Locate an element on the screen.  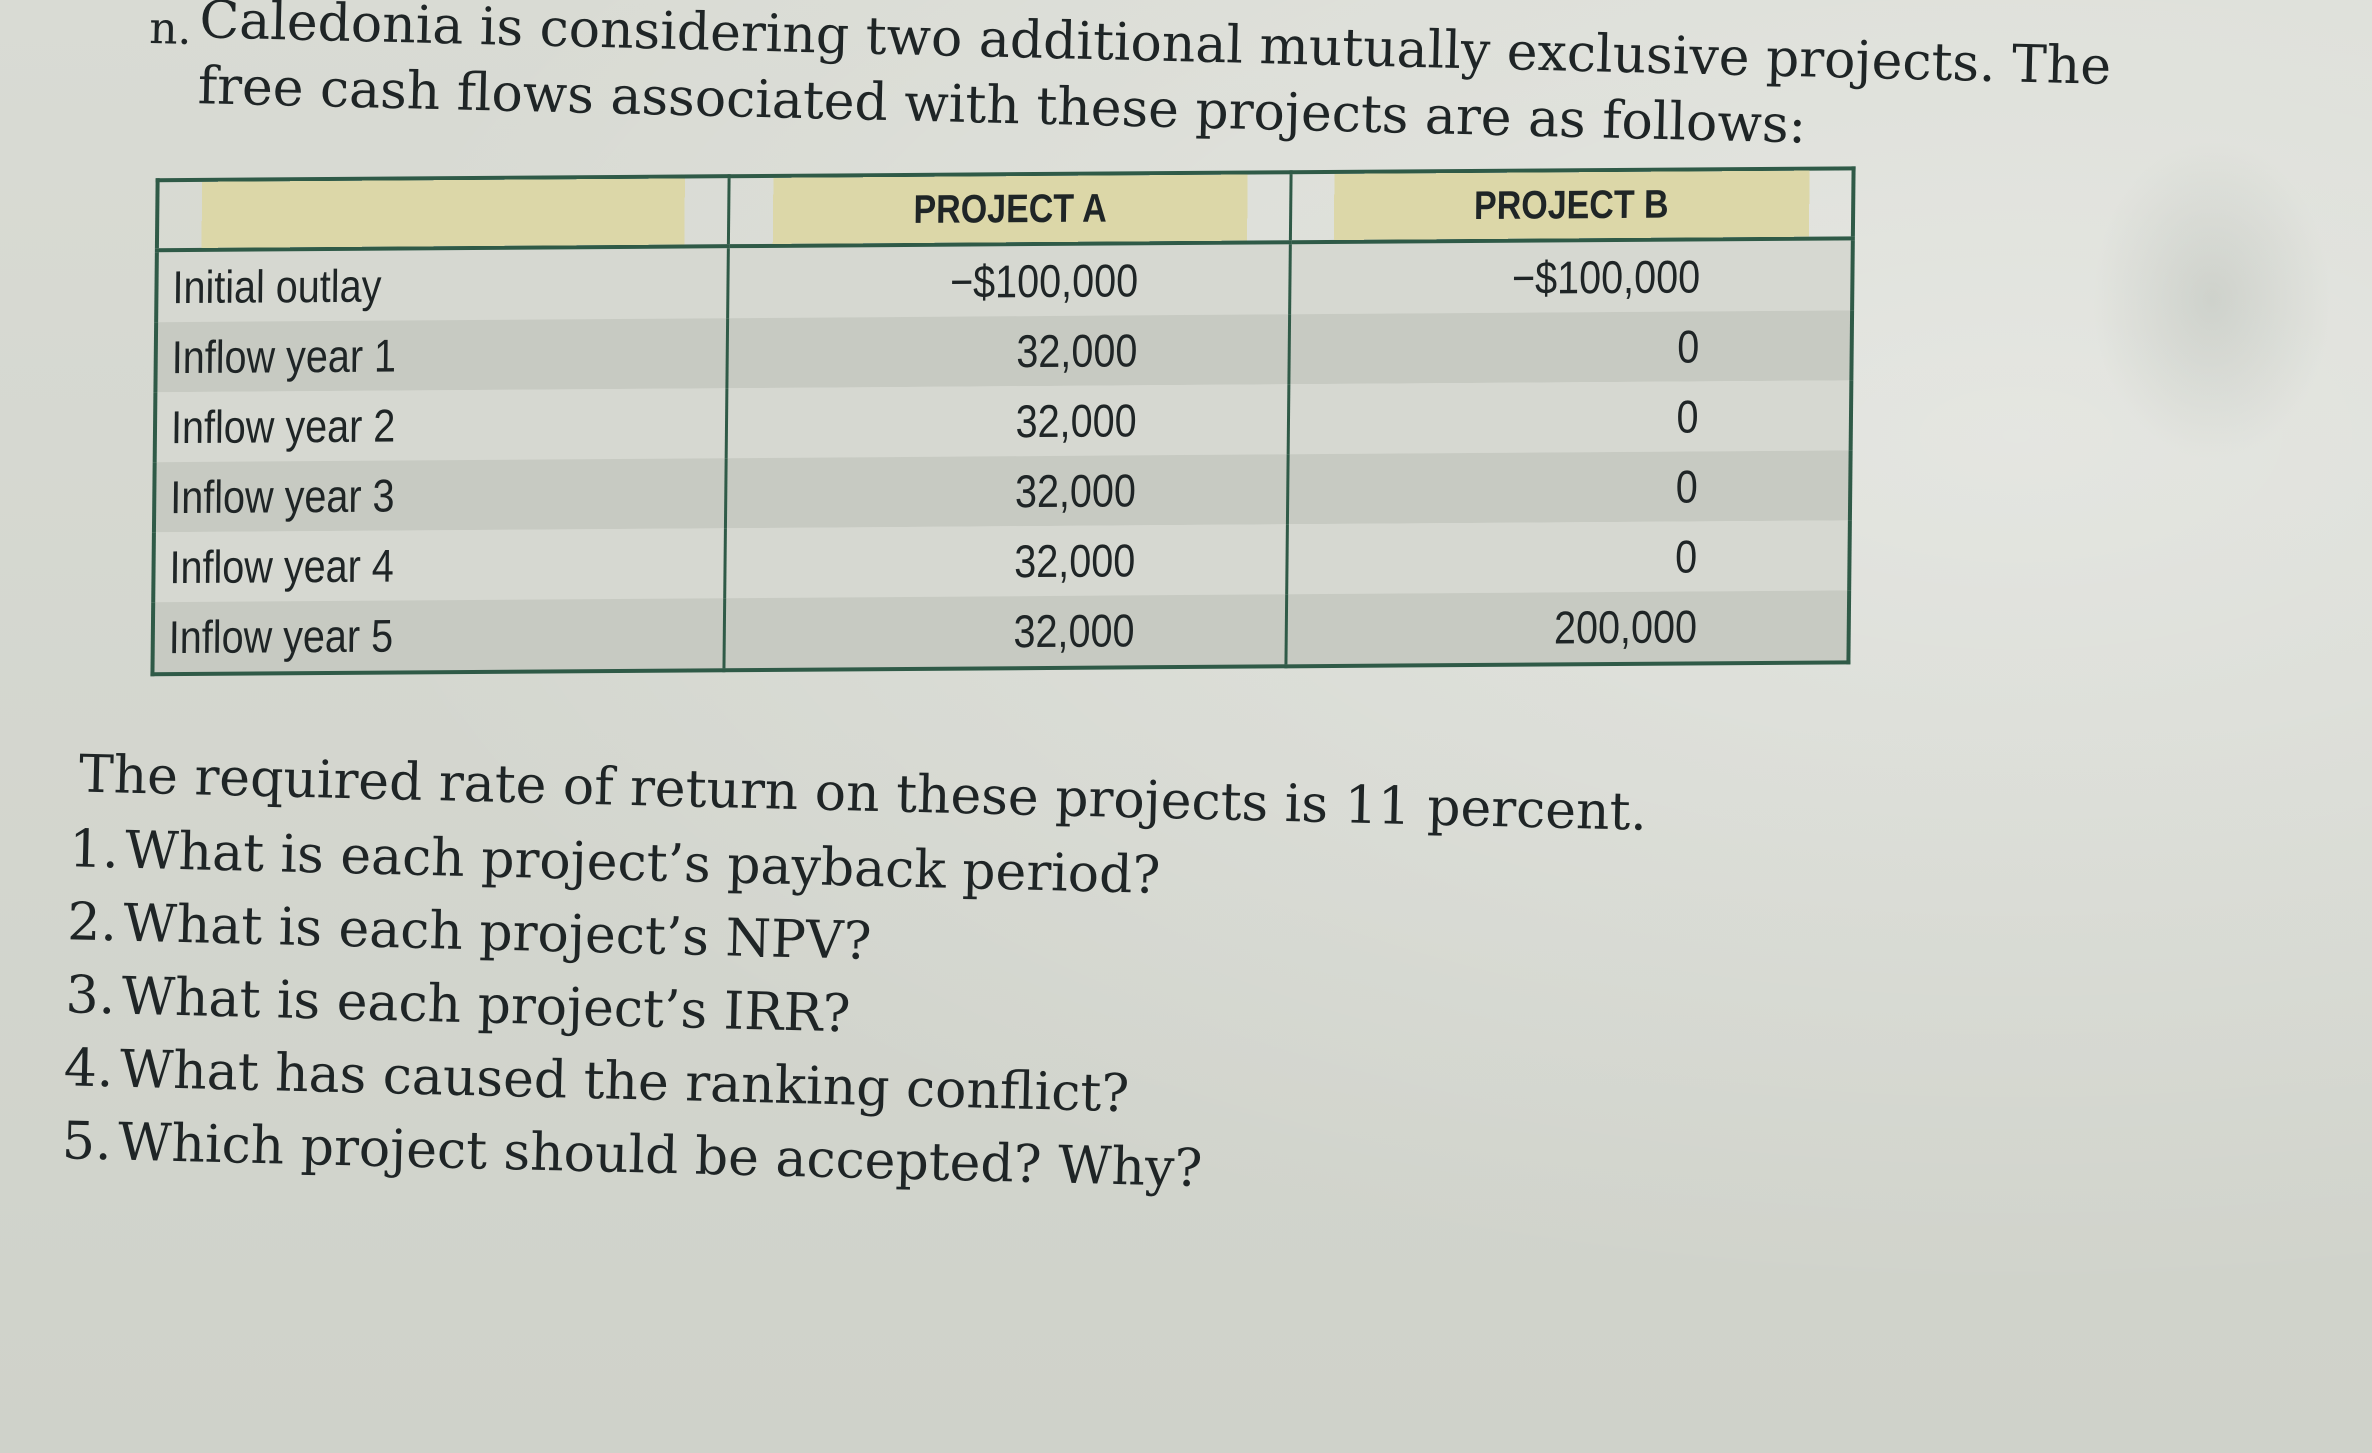
faded-background-print is located at coordinates (2212, 300).